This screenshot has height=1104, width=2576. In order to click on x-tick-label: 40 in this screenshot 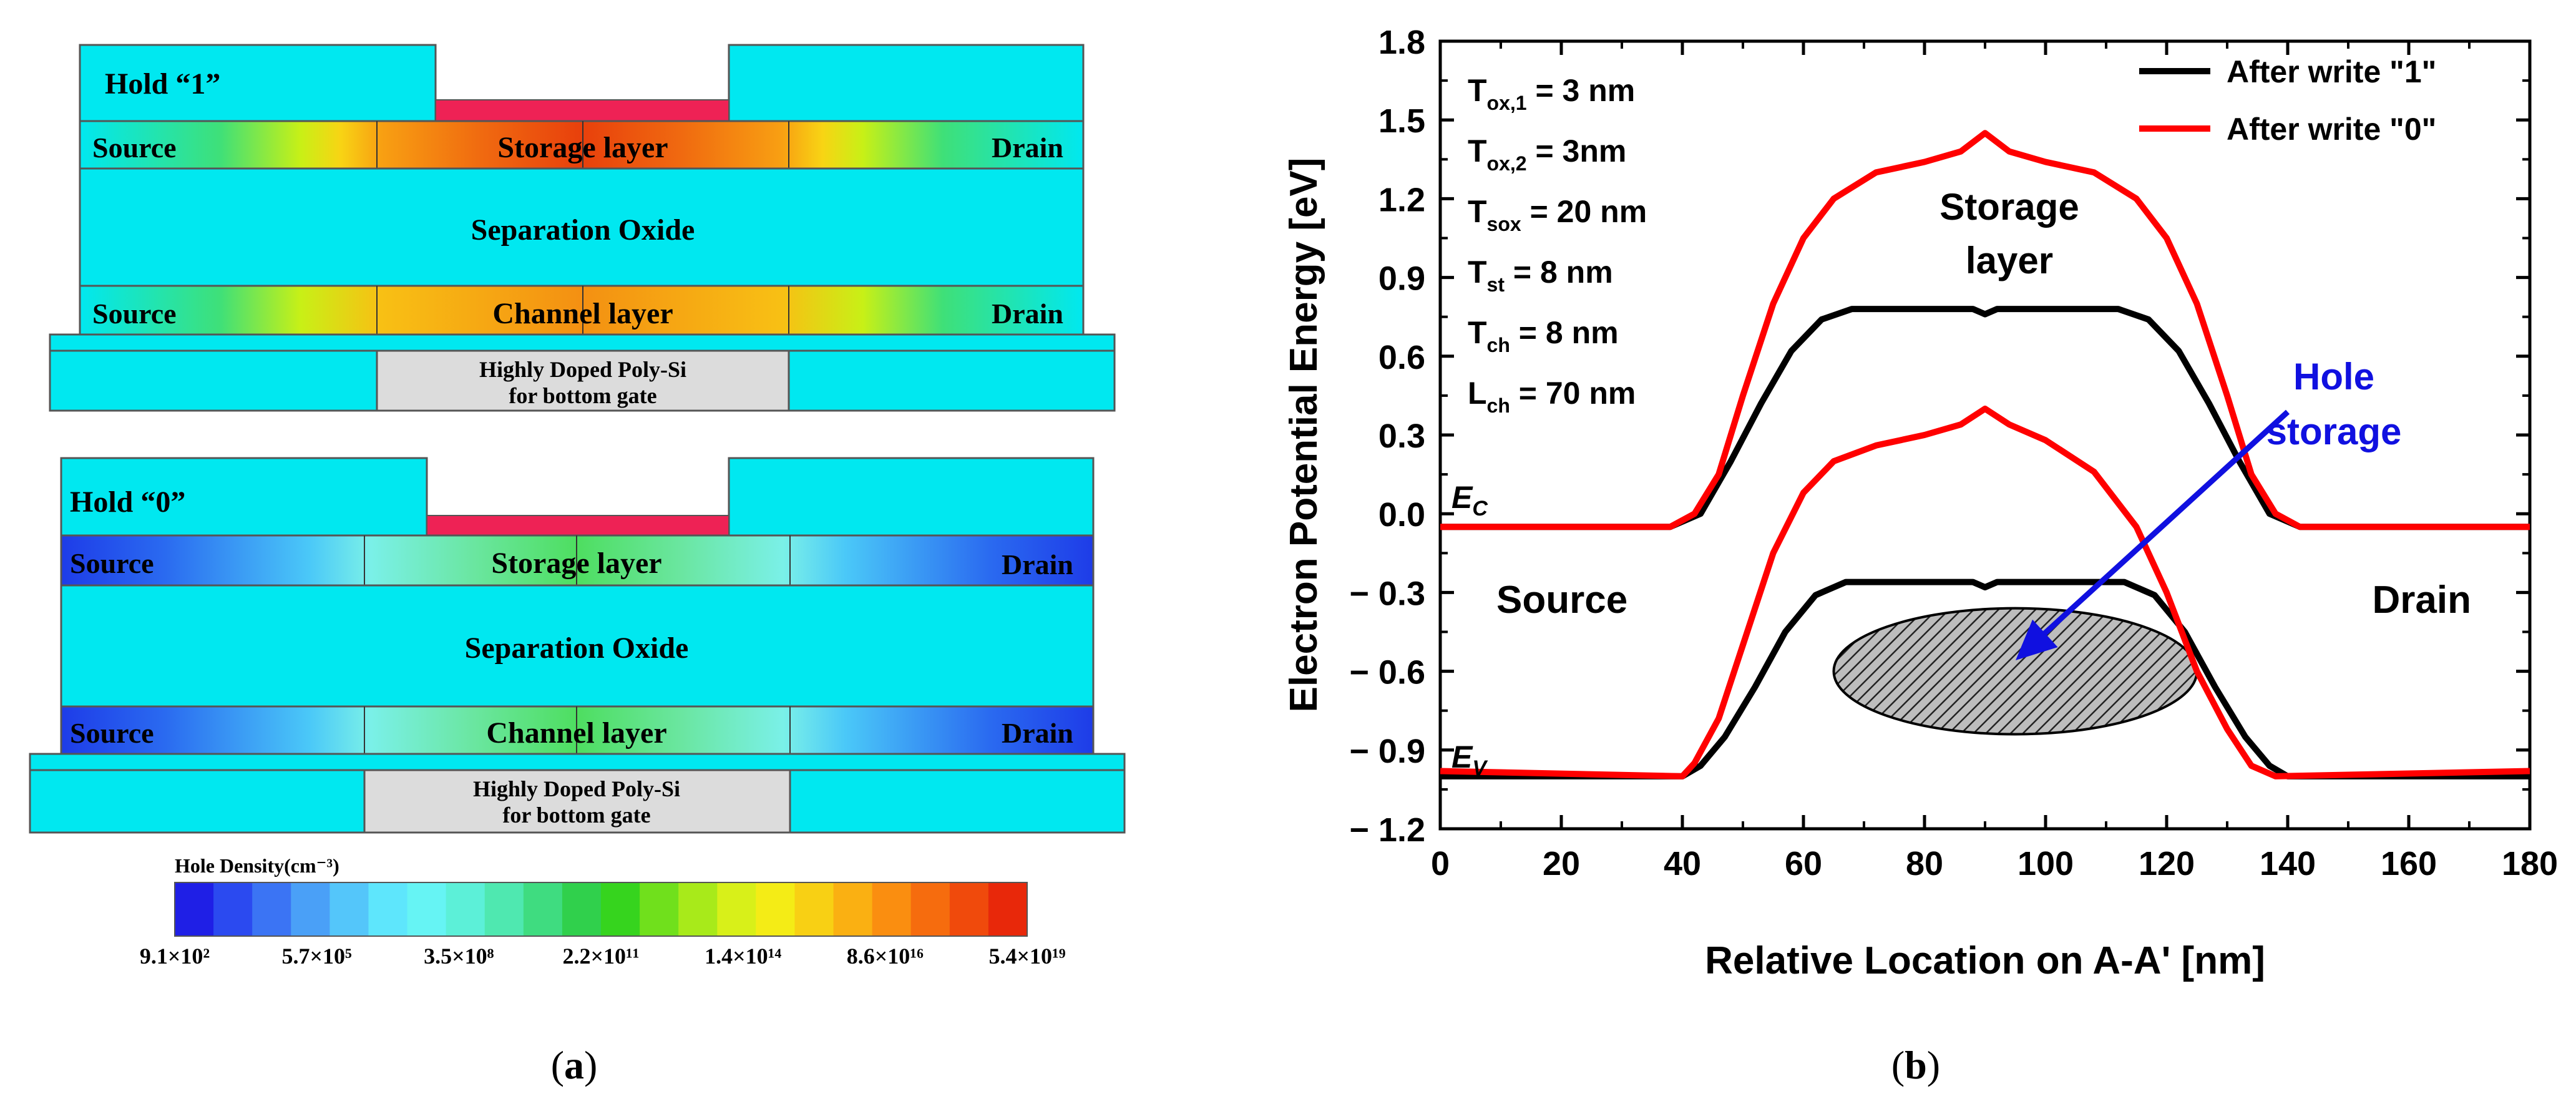, I will do `click(1682, 863)`.